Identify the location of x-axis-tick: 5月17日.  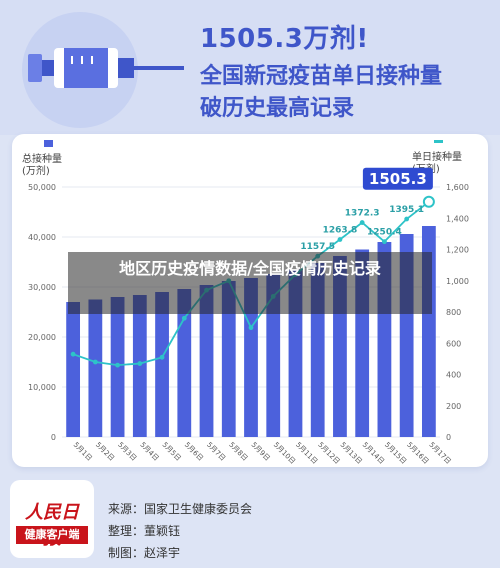
(439, 453).